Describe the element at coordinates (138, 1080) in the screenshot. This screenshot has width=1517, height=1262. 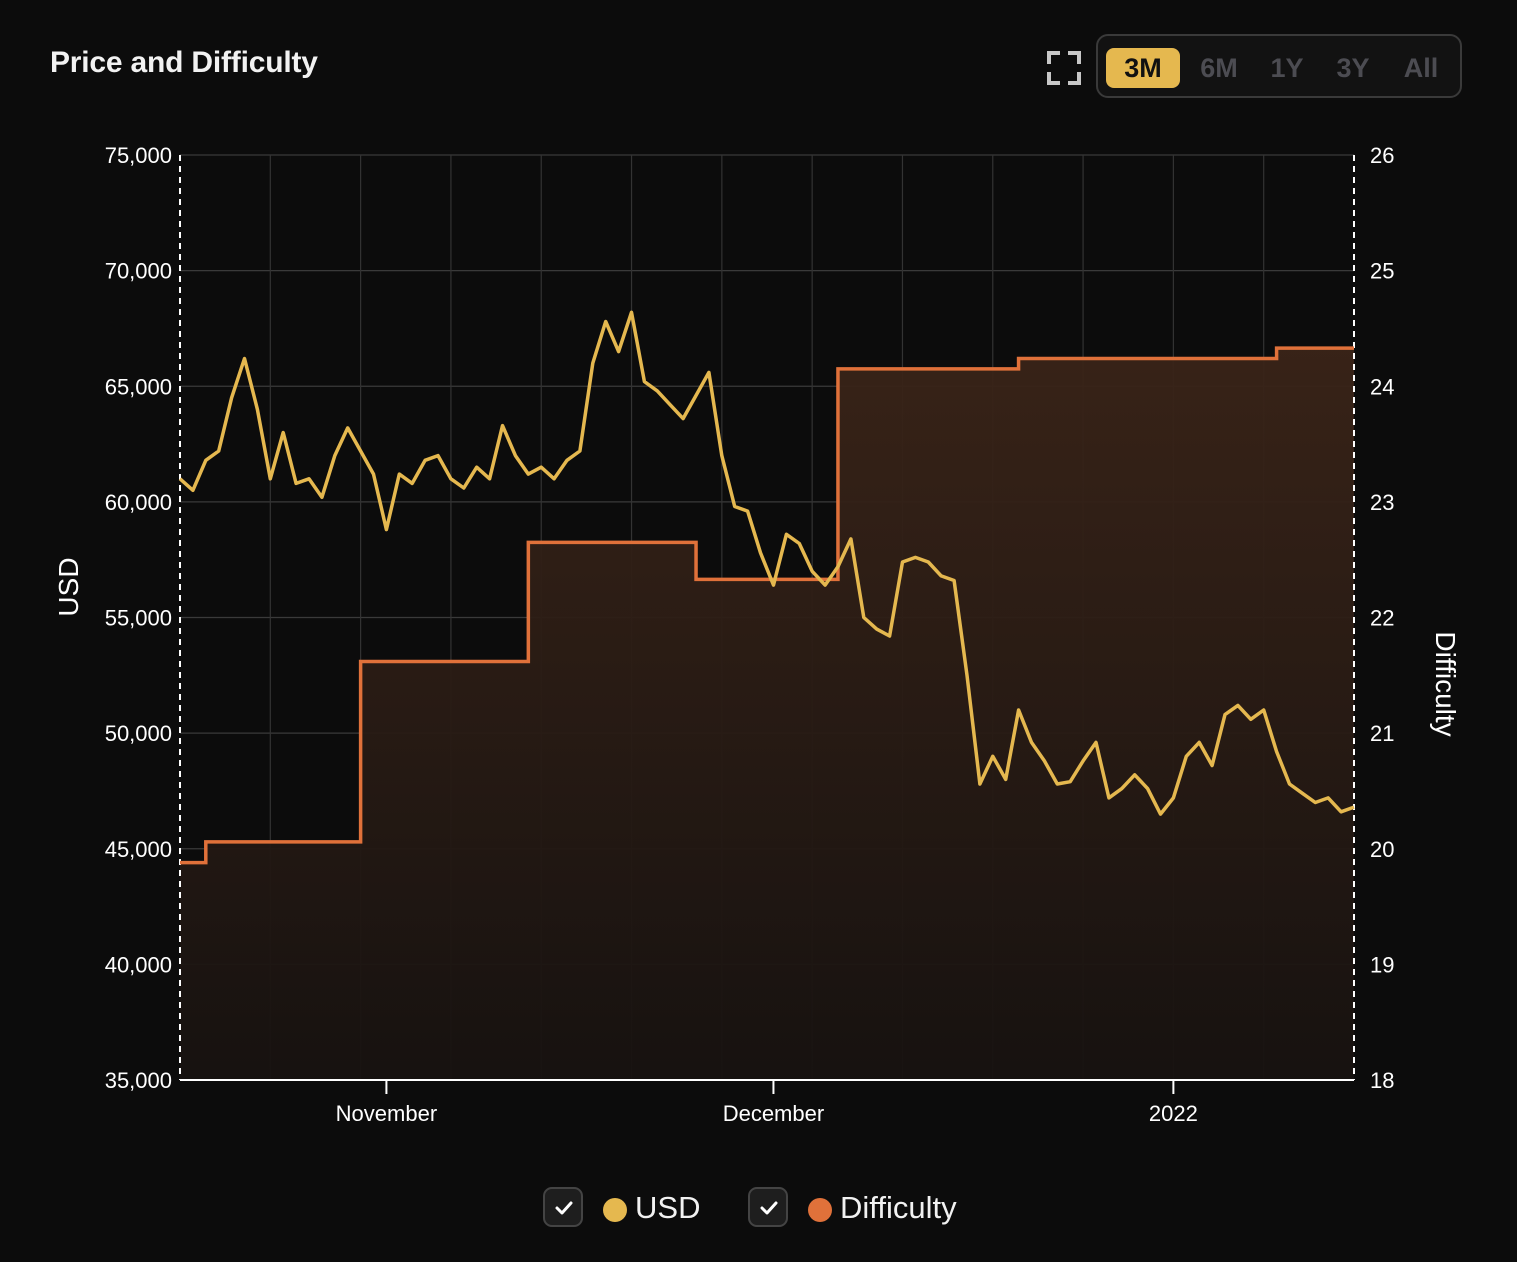
I see `left-tick-label: 35,000` at that location.